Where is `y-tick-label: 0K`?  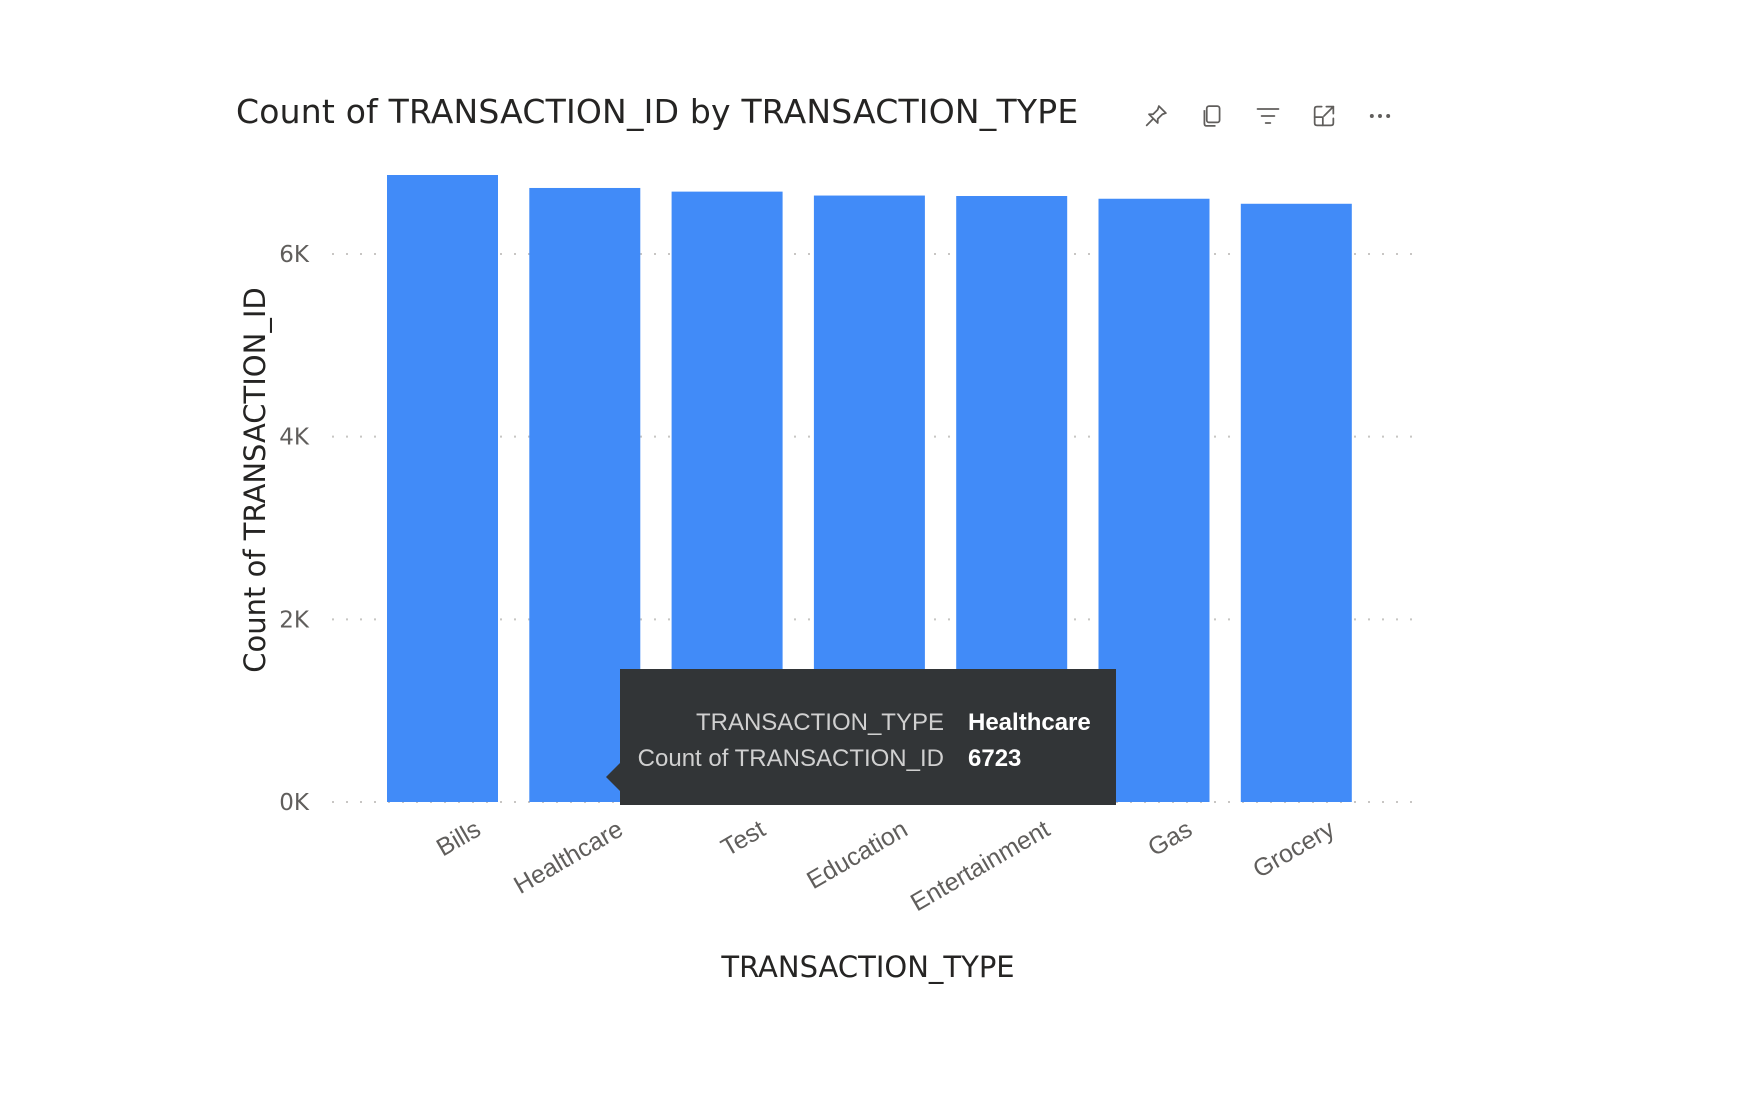 y-tick-label: 0K is located at coordinates (294, 803).